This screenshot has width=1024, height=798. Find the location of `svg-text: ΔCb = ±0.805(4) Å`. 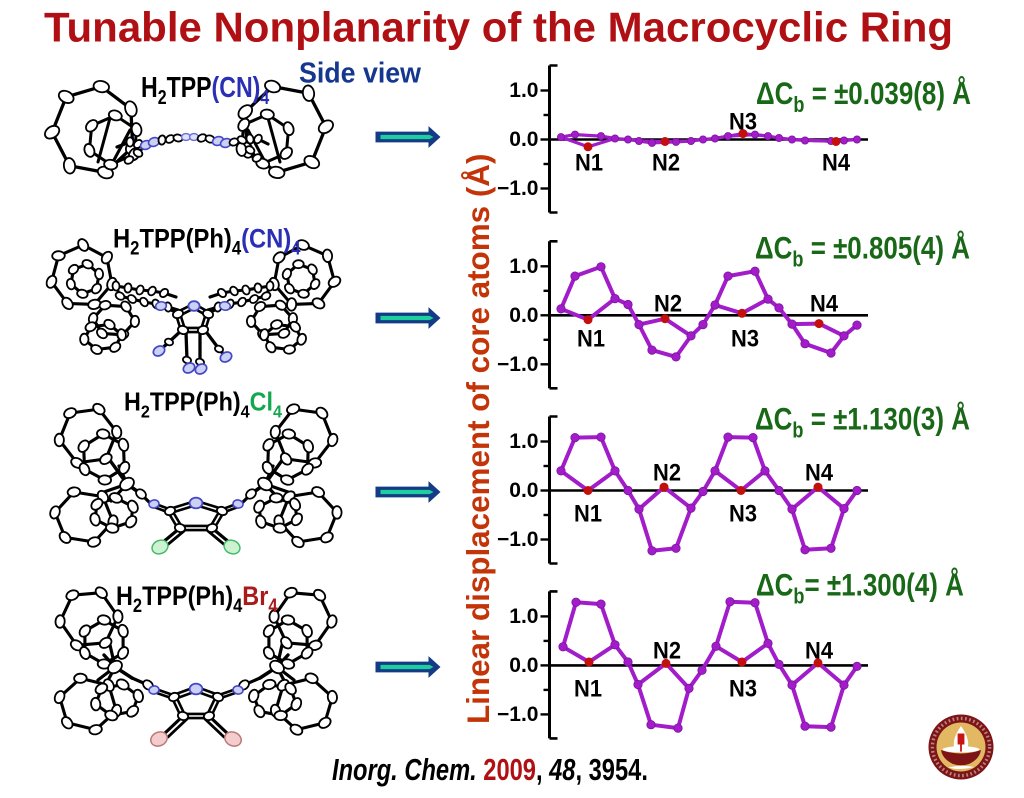

svg-text: ΔCb = ±0.805(4) Å is located at coordinates (862, 251).